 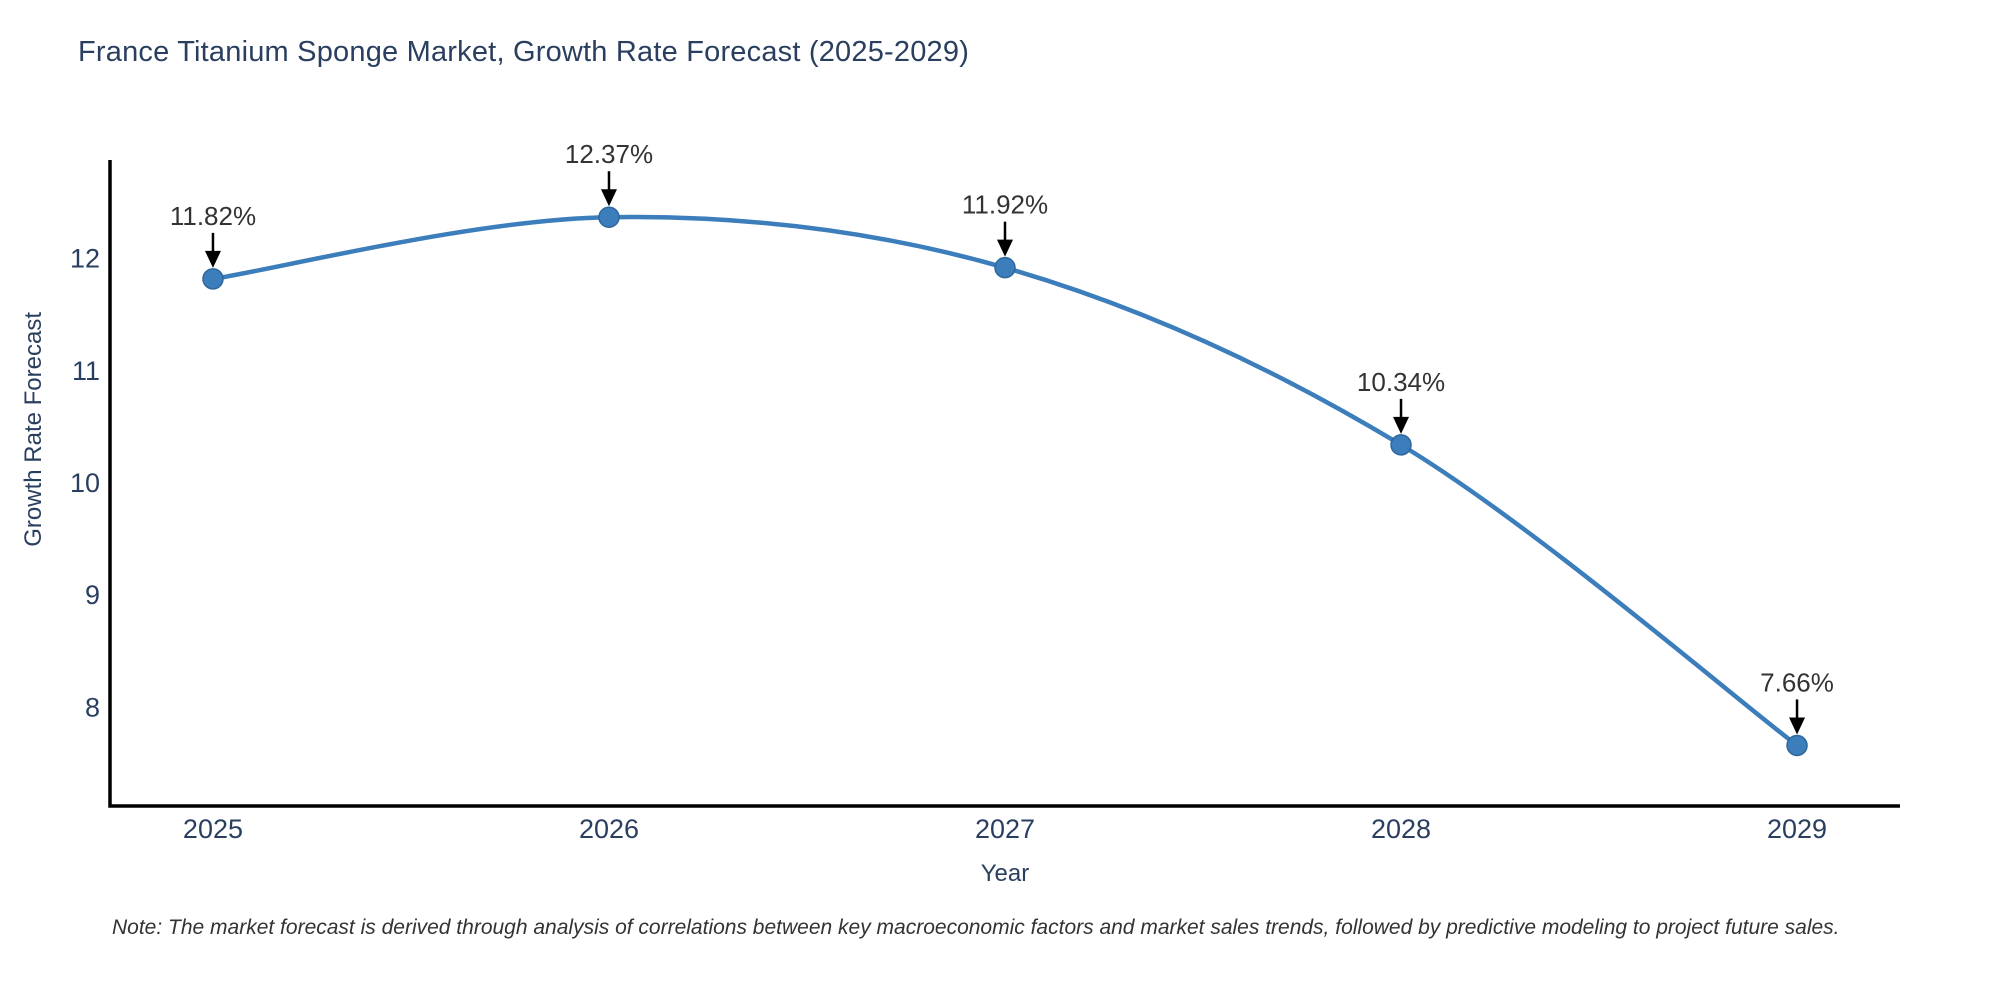 I want to click on data-point-label: 10.34%, so click(x=1401, y=382).